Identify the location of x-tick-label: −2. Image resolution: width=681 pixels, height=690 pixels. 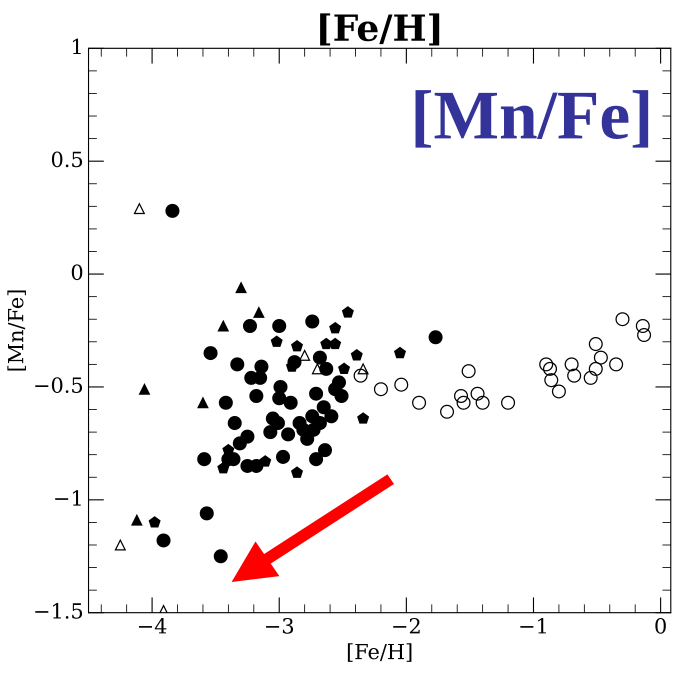
(406, 626).